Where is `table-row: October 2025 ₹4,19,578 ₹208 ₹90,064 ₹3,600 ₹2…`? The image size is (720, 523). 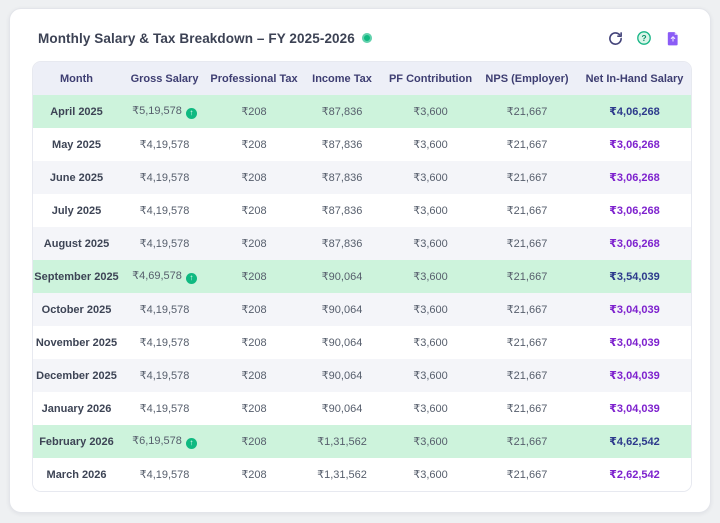
table-row: October 2025 ₹4,19,578 ₹208 ₹90,064 ₹3,600 ₹2… is located at coordinates (362, 309).